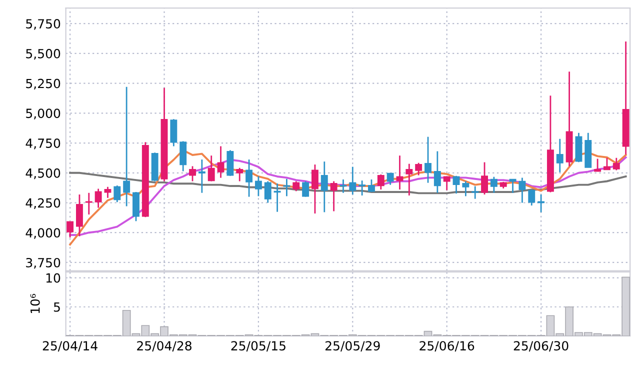 This screenshot has width=639, height=366. Describe the element at coordinates (43, 114) in the screenshot. I see `y-tick-label: 5,000` at that location.